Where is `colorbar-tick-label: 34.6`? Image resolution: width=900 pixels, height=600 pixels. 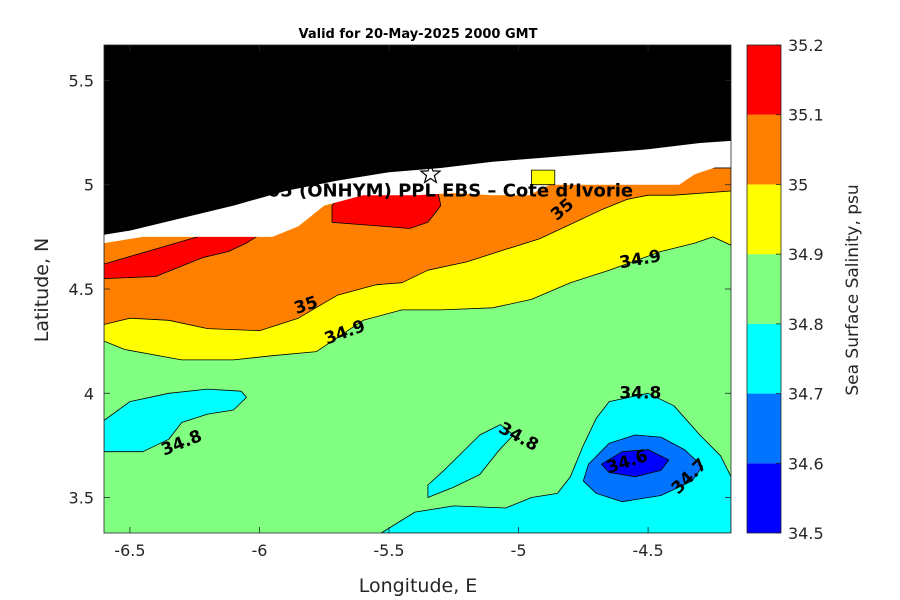
colorbar-tick-label: 34.6 is located at coordinates (806, 463).